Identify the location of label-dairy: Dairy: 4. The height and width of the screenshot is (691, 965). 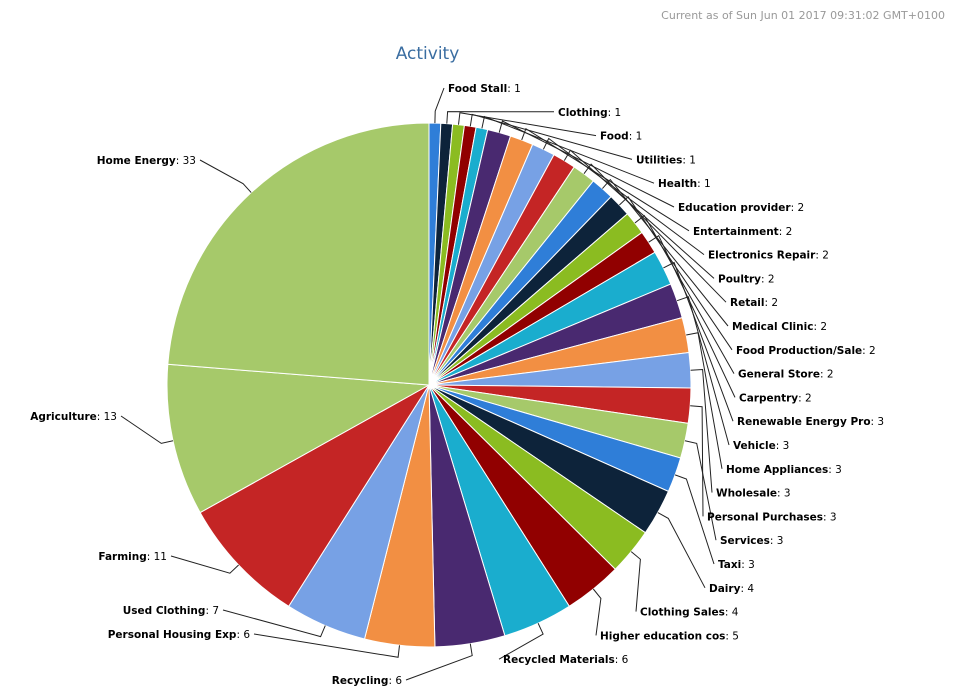
(731, 589).